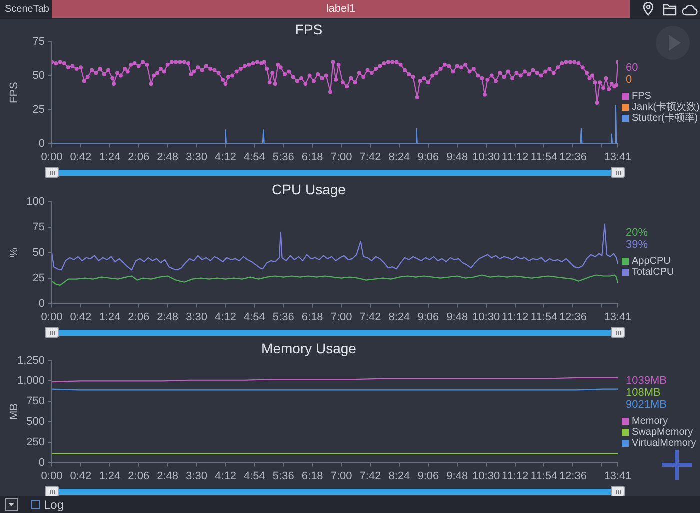  Describe the element at coordinates (31, 360) in the screenshot. I see `y-tick-label: 1,250` at that location.